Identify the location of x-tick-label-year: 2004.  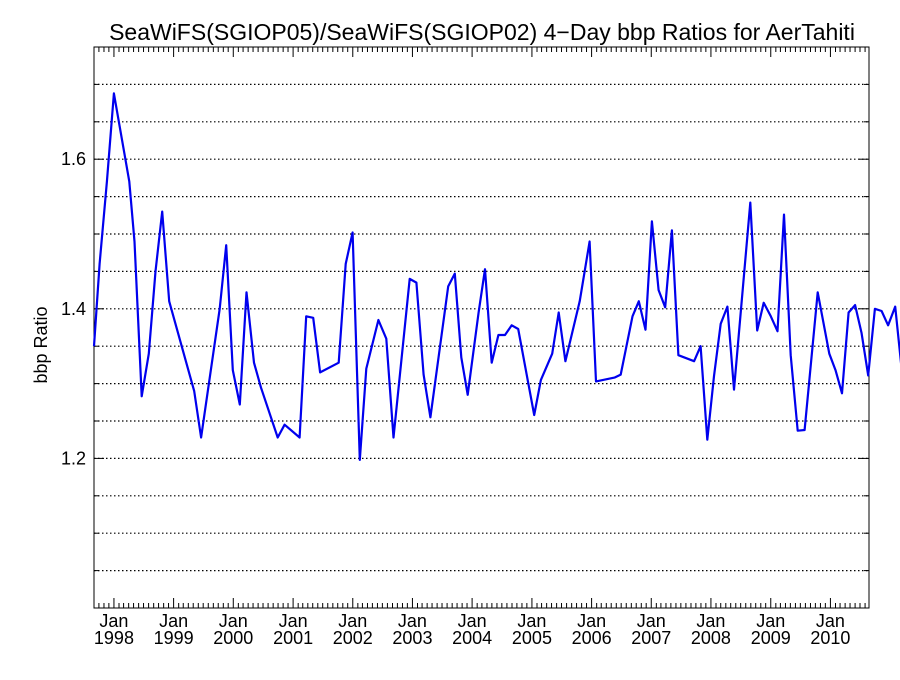
(472, 638).